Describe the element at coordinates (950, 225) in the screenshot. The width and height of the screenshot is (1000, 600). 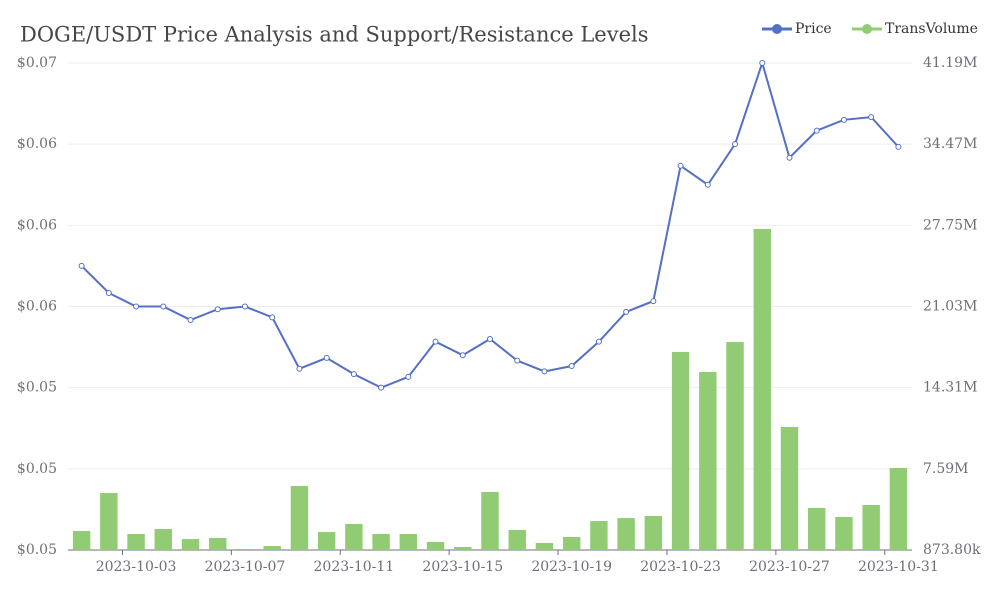
I see `y2-tick-label: 27.75M` at that location.